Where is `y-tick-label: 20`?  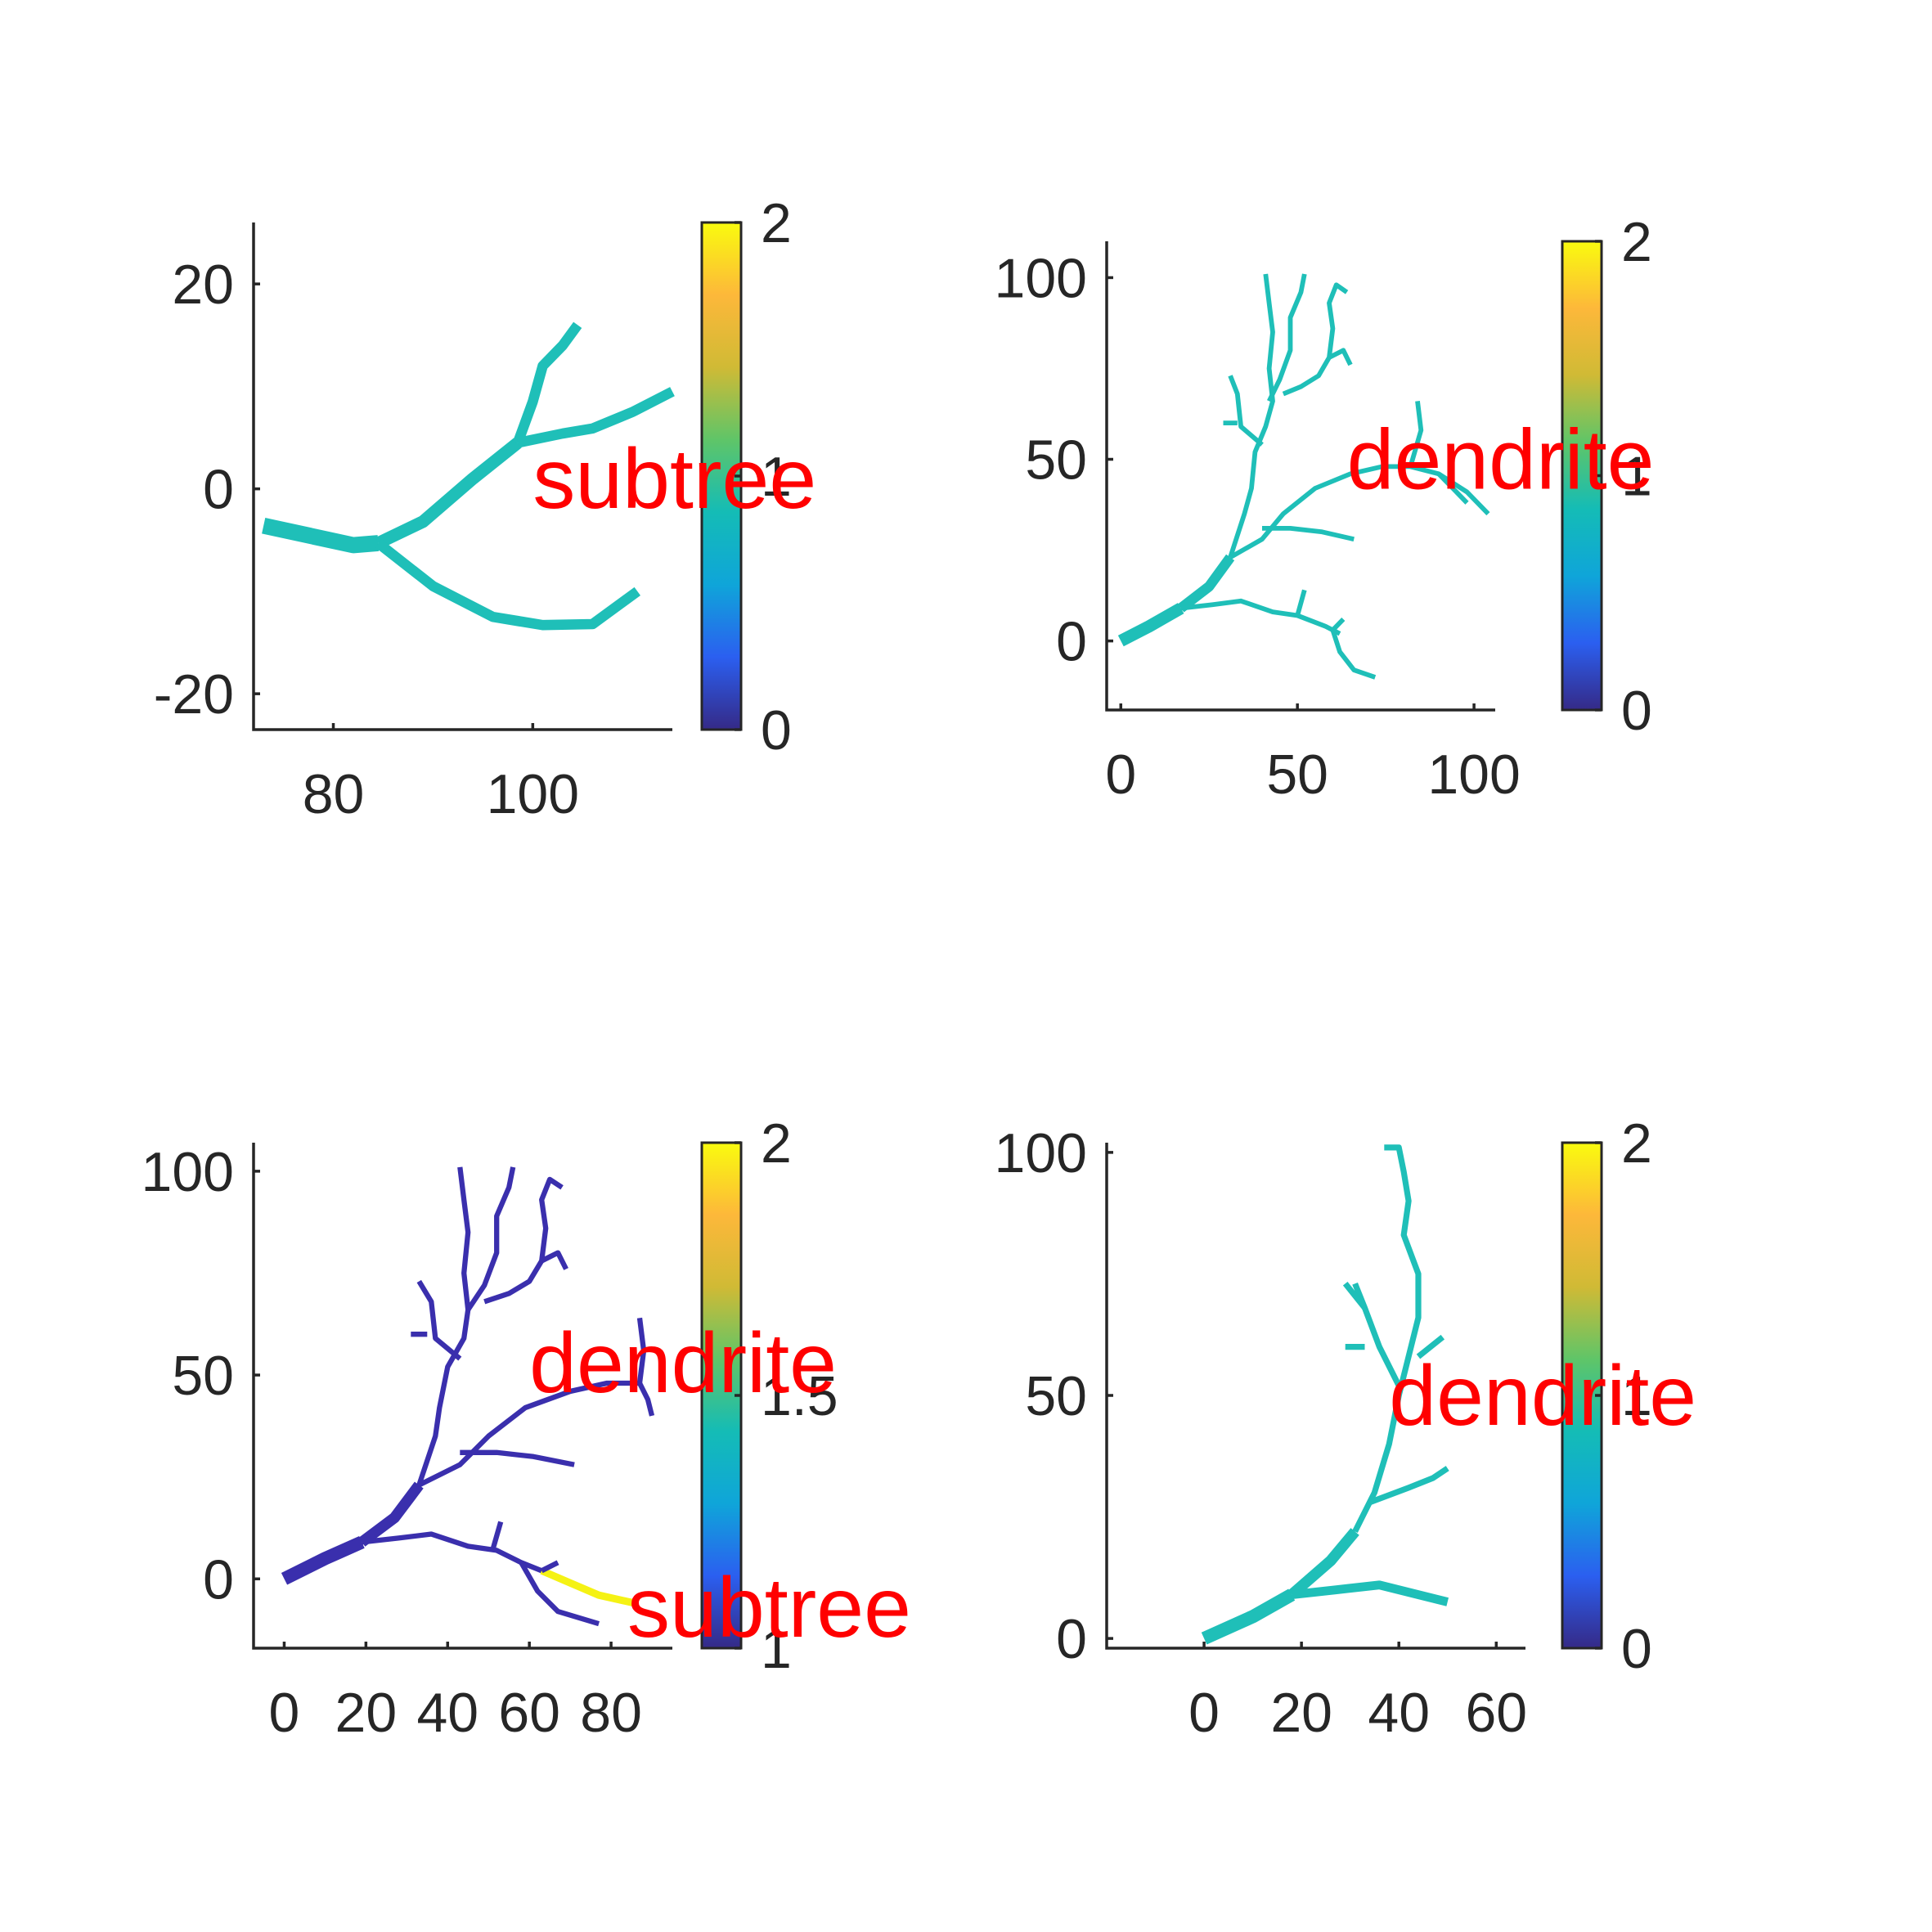 y-tick-label: 20 is located at coordinates (203, 285).